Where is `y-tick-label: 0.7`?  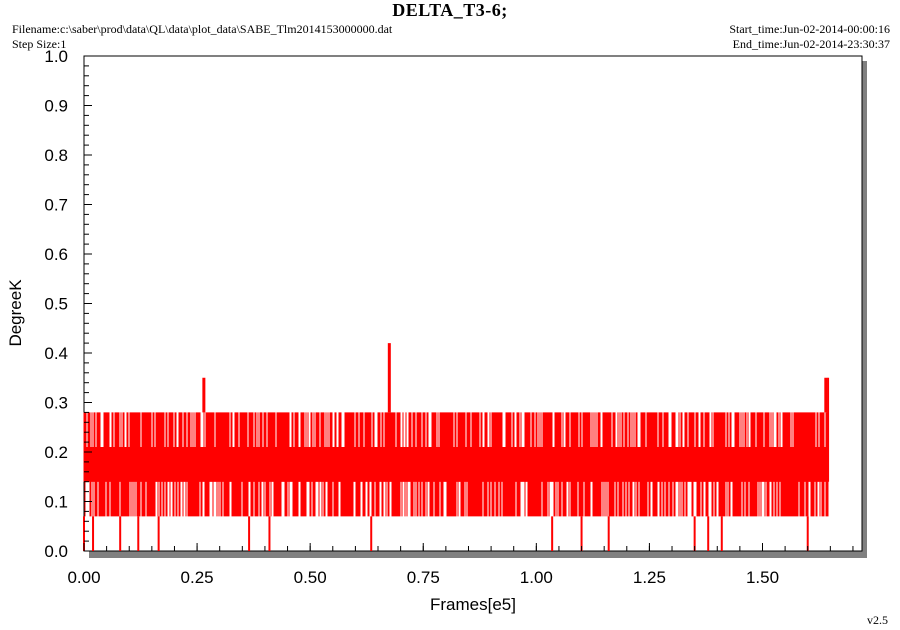
y-tick-label: 0.7 is located at coordinates (56, 205).